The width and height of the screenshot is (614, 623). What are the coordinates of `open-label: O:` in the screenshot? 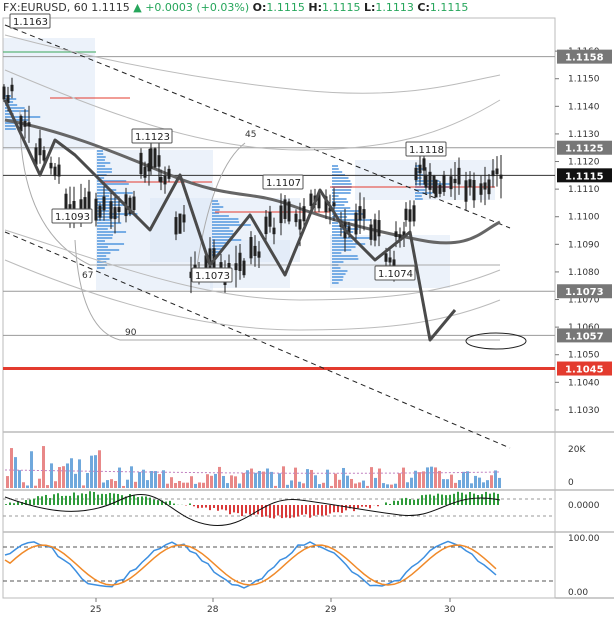 It's located at (259, 7).